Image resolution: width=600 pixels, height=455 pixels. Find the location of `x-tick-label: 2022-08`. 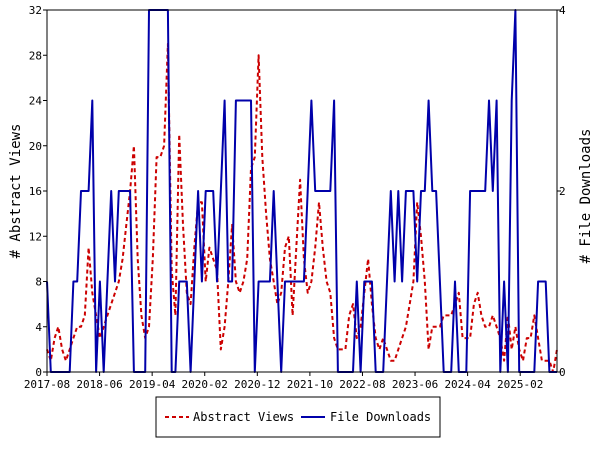

x-tick-label: 2022-08 is located at coordinates (362, 384).